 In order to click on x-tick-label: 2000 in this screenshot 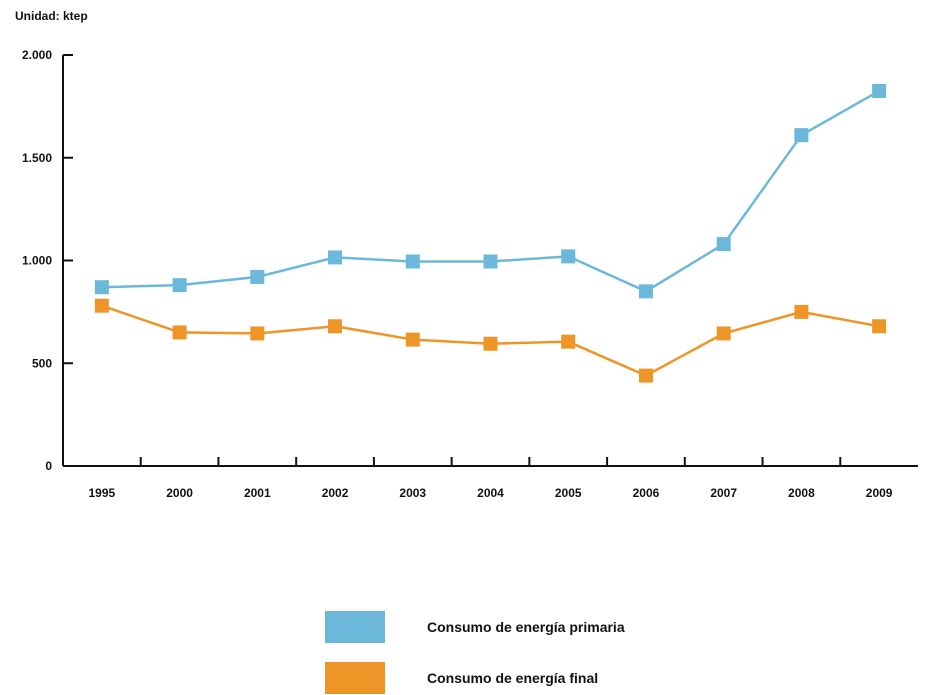, I will do `click(179, 493)`.